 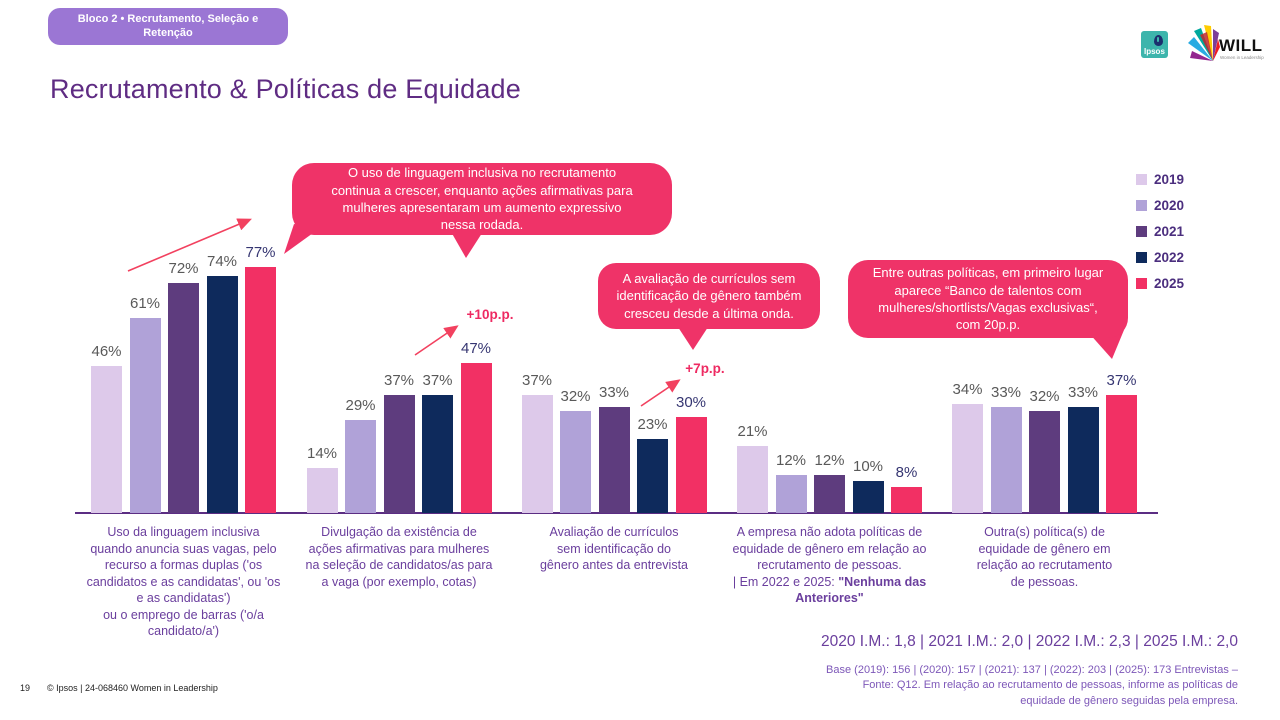 I want to click on bar-2022-g1, so click(x=222, y=394).